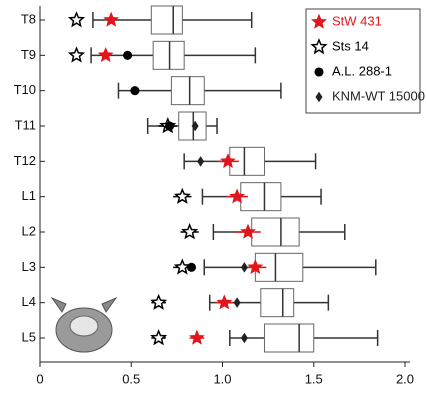 This screenshot has width=426, height=400. What do you see at coordinates (28, 54) in the screenshot?
I see `y-tick-label: T9` at bounding box center [28, 54].